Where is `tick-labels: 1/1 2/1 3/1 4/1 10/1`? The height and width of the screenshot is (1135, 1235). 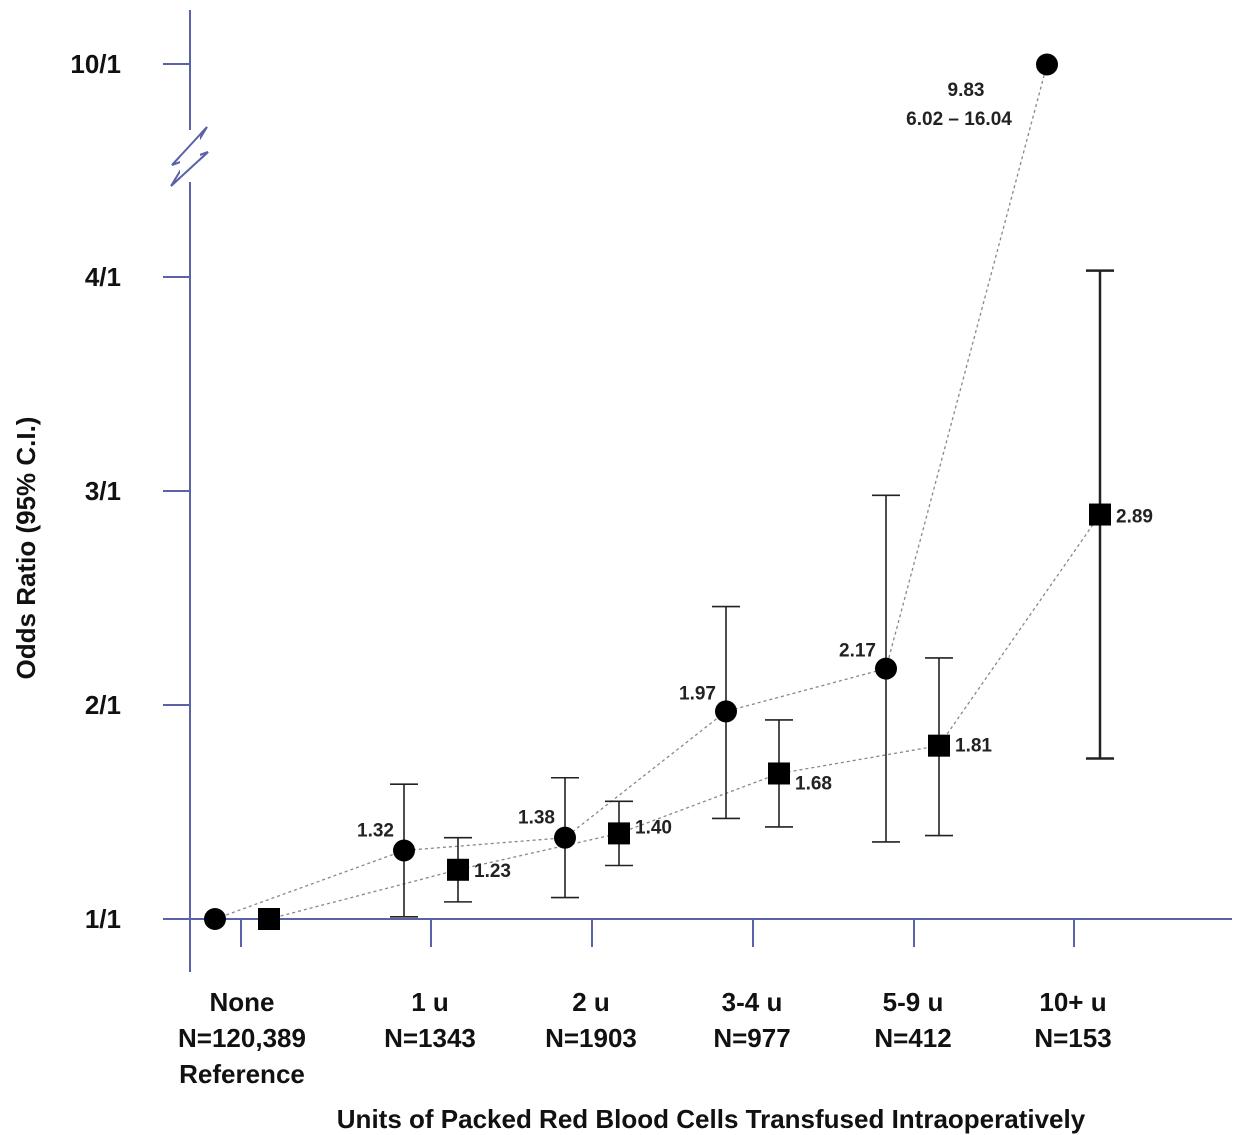 tick-labels: 1/1 2/1 3/1 4/1 10/1 is located at coordinates (95, 491).